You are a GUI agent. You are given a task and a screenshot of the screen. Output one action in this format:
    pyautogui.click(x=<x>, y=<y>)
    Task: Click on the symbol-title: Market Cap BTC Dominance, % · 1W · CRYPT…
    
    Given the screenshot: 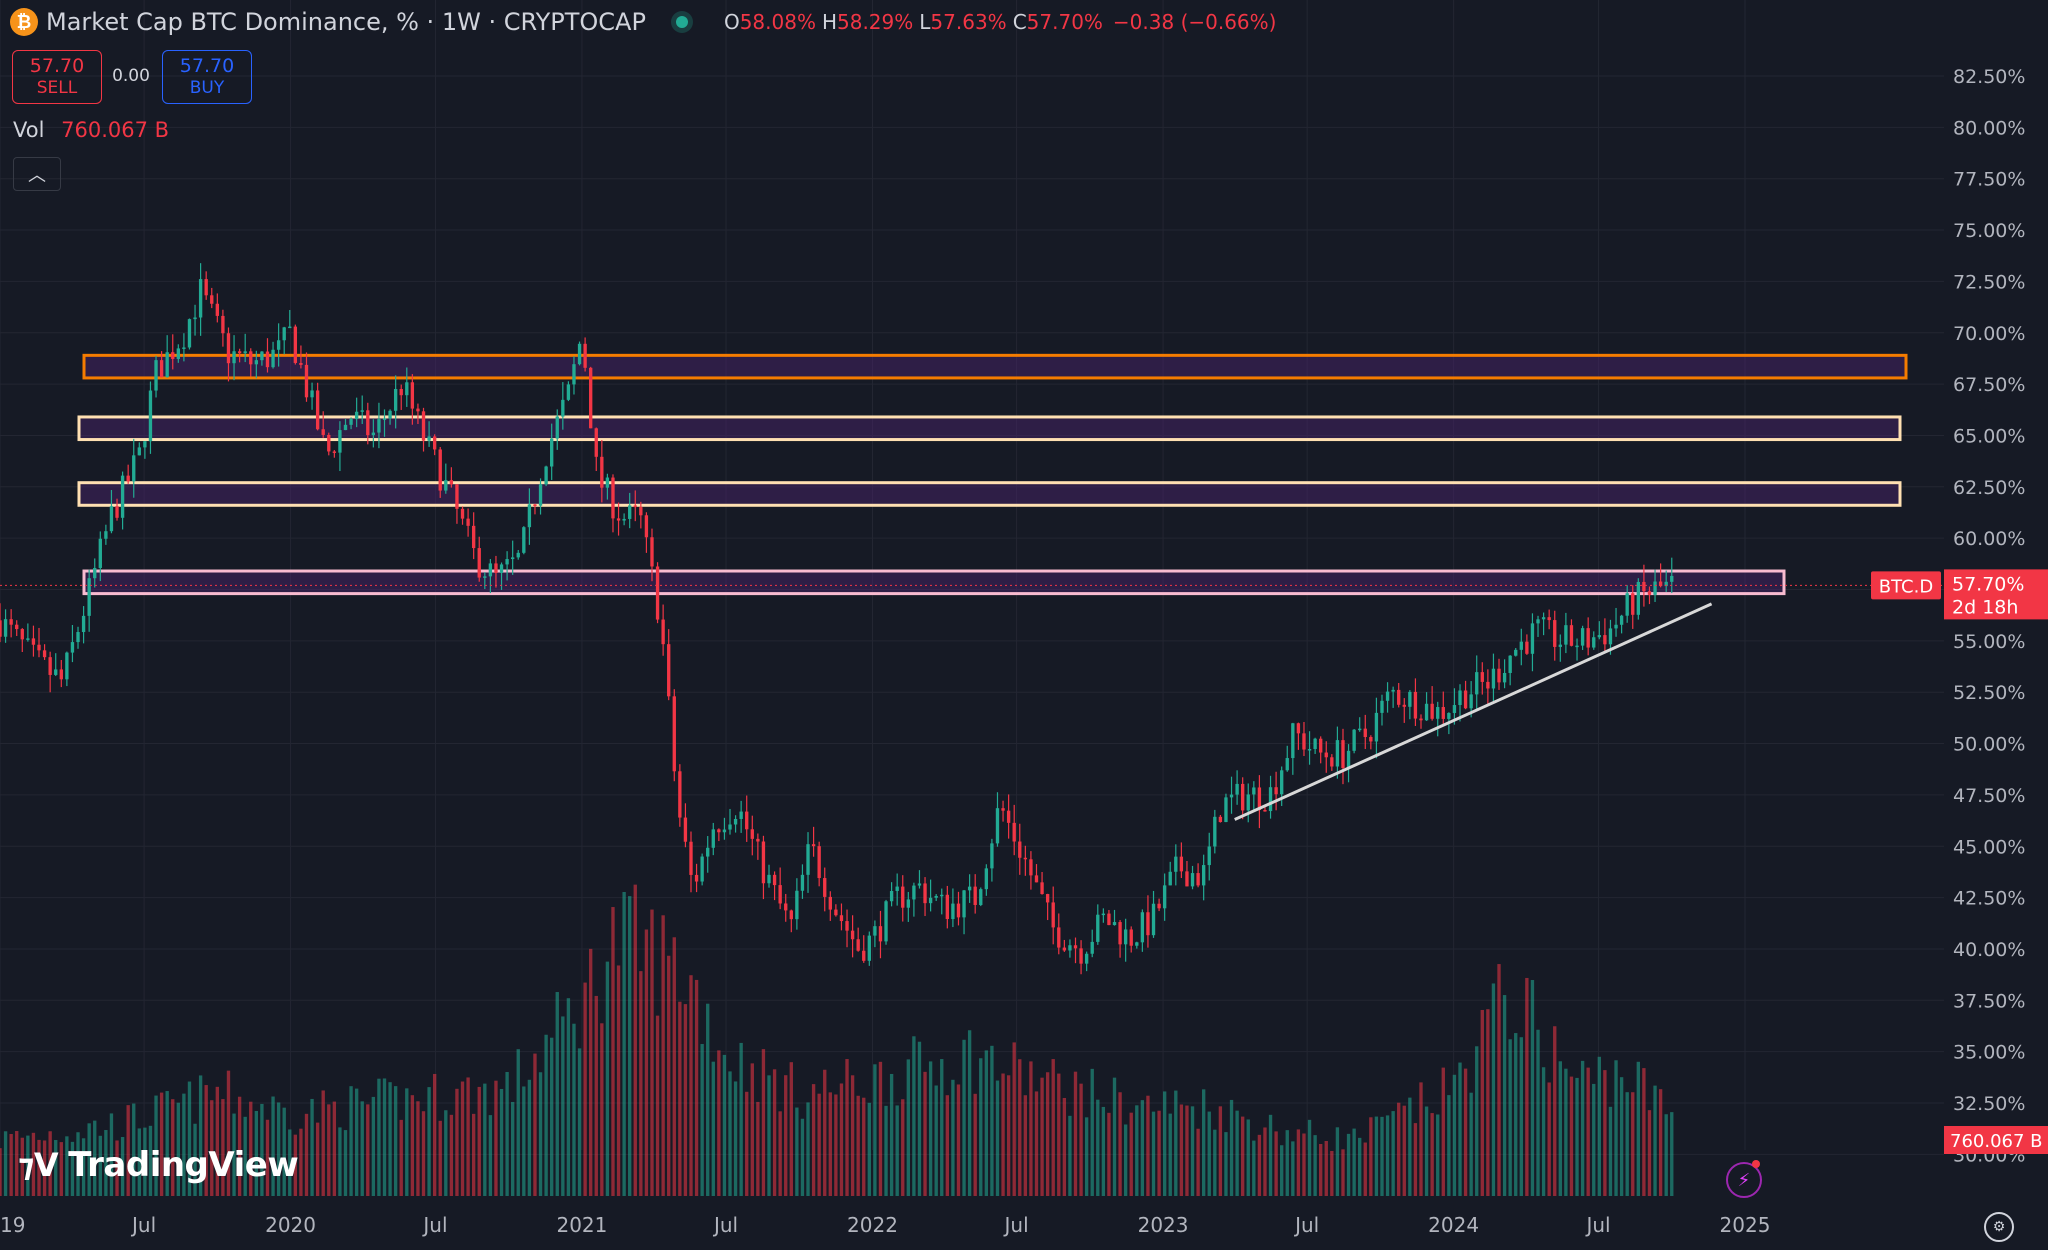 What is the action you would take?
    pyautogui.click(x=346, y=22)
    